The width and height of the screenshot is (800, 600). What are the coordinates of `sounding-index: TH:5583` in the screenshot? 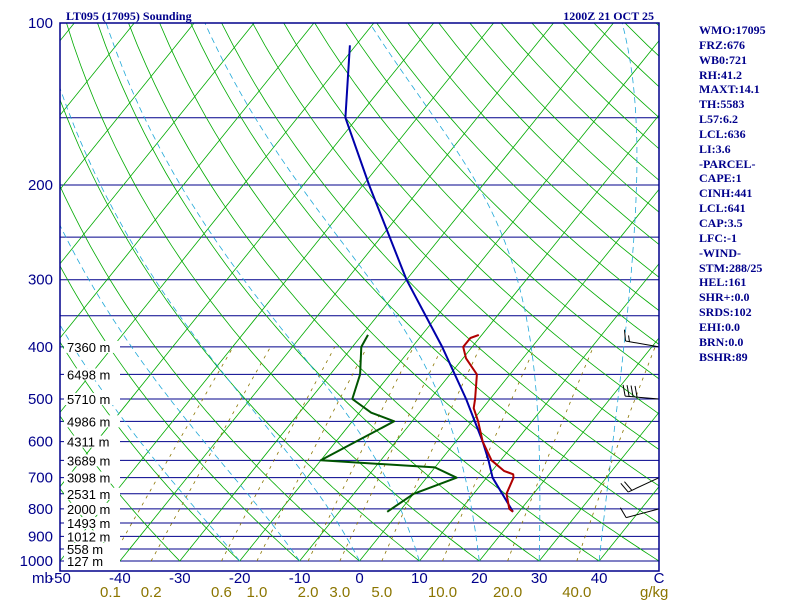 It's located at (722, 104).